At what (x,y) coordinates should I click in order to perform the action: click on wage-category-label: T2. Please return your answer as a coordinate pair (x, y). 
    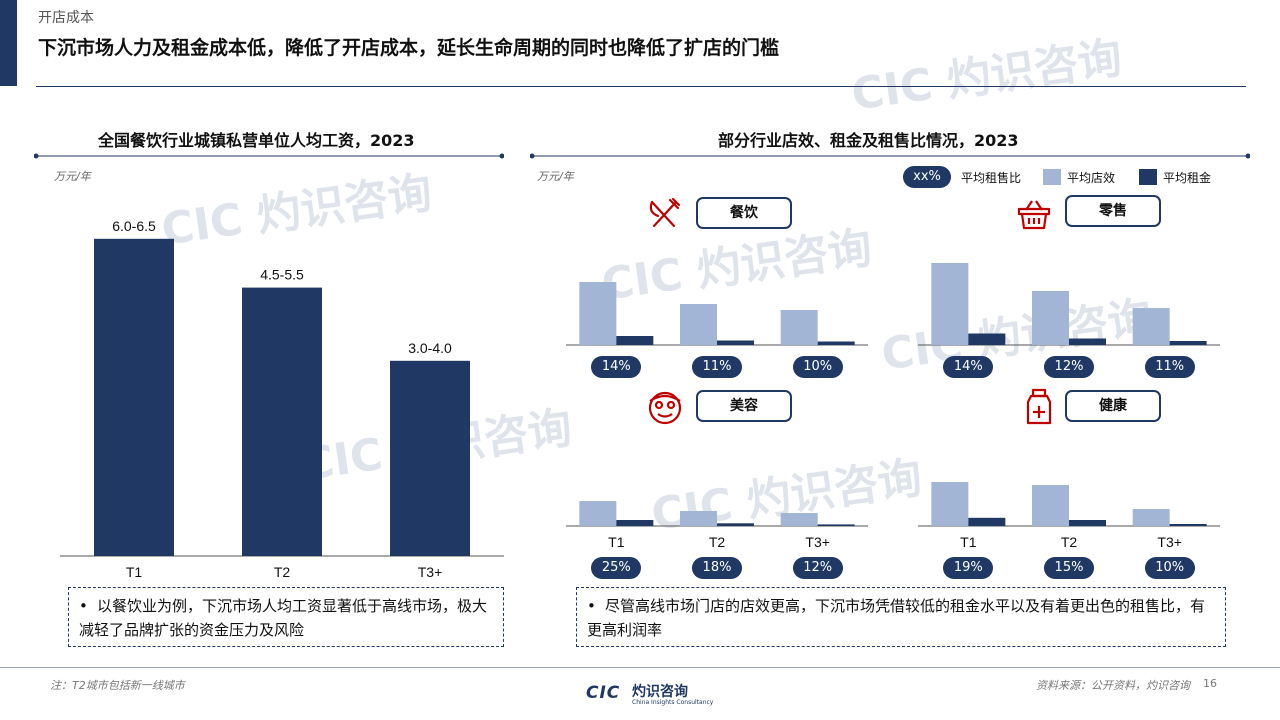
    Looking at the image, I should click on (282, 572).